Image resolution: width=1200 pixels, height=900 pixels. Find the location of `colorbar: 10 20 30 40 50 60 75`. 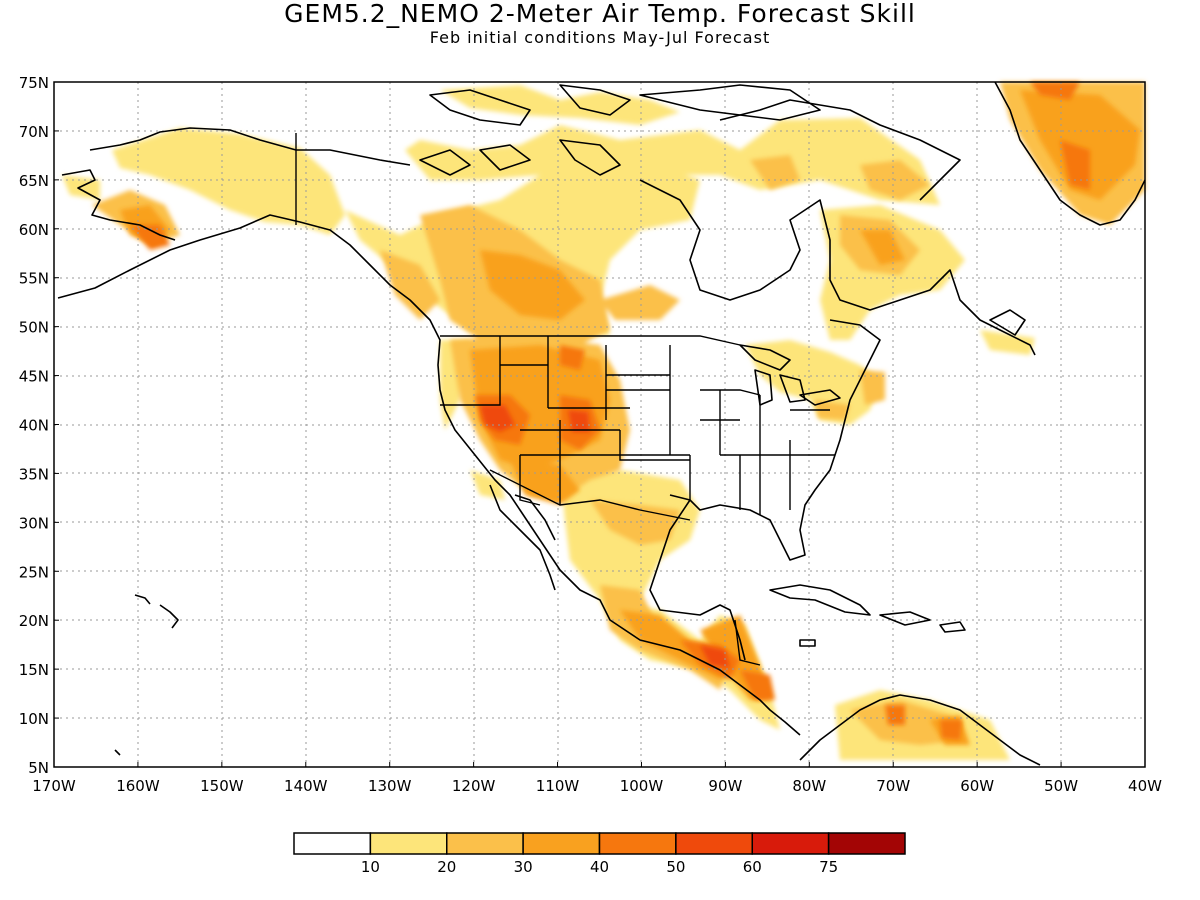

colorbar: 10 20 30 40 50 60 75 is located at coordinates (599, 854).